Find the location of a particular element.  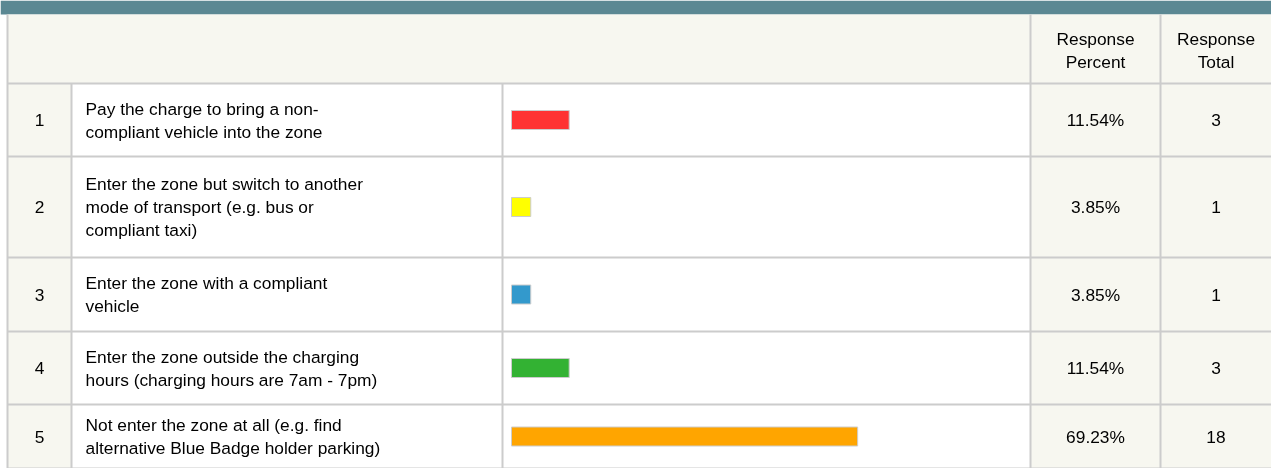

text: Response Percent is located at coordinates (1095, 50).